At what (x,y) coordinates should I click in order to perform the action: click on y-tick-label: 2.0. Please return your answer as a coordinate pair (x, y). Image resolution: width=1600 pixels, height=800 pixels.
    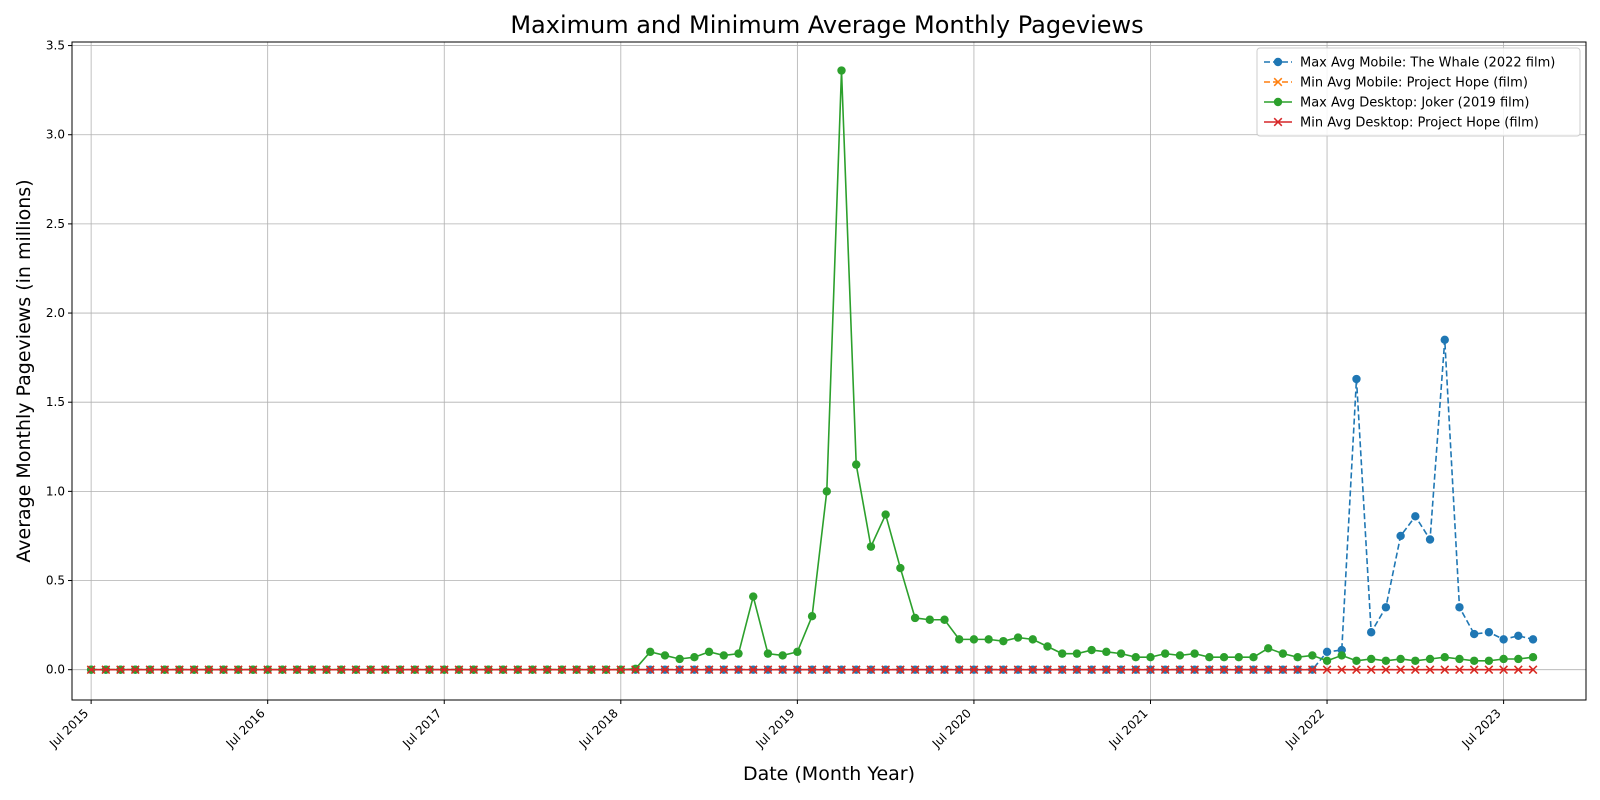
    Looking at the image, I should click on (55, 313).